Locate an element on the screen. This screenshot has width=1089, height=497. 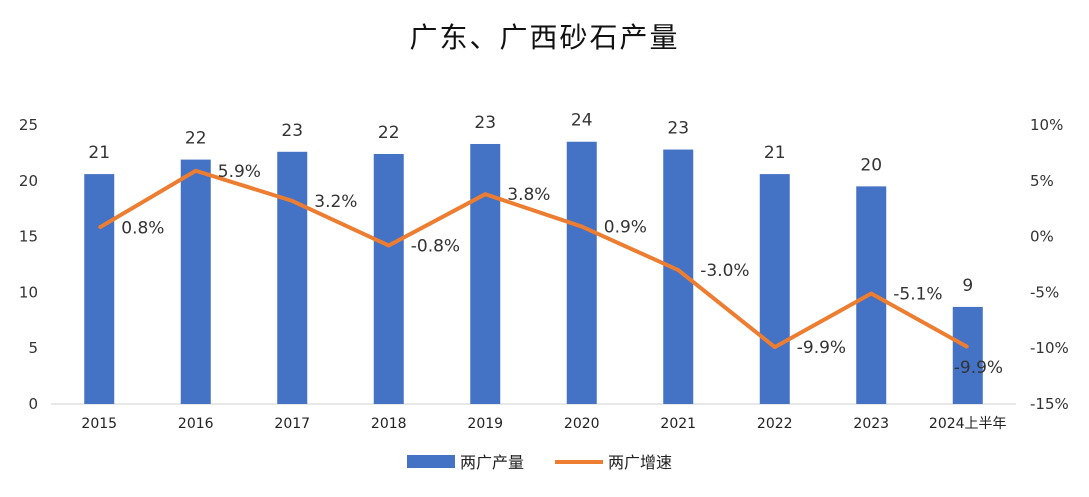
x-tick-label: 2016 is located at coordinates (196, 424).